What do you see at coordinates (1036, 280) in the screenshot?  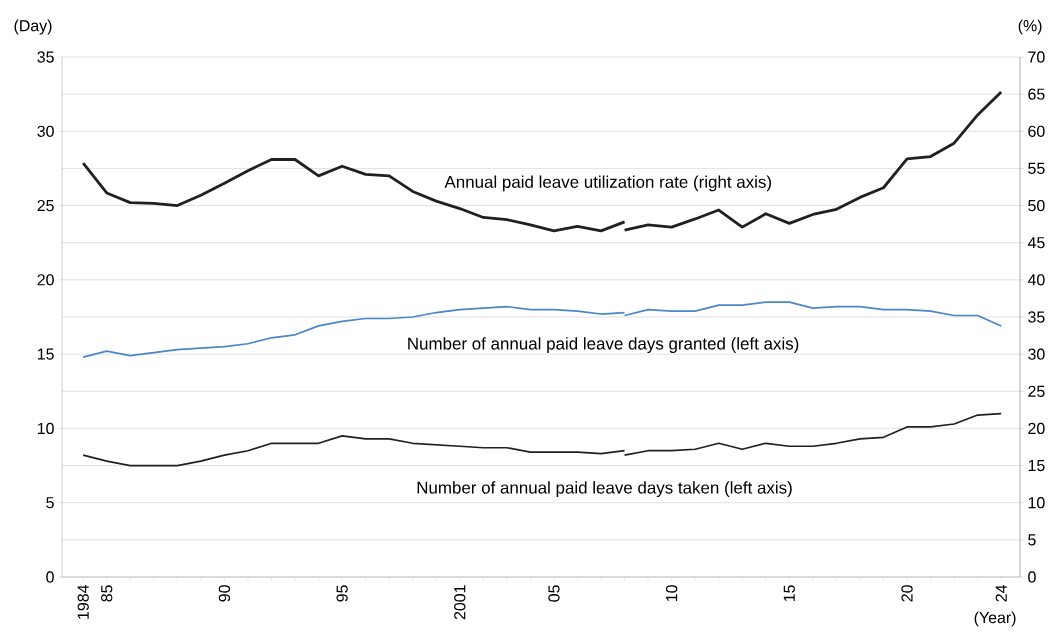 I see `y2-tick-label: 40` at bounding box center [1036, 280].